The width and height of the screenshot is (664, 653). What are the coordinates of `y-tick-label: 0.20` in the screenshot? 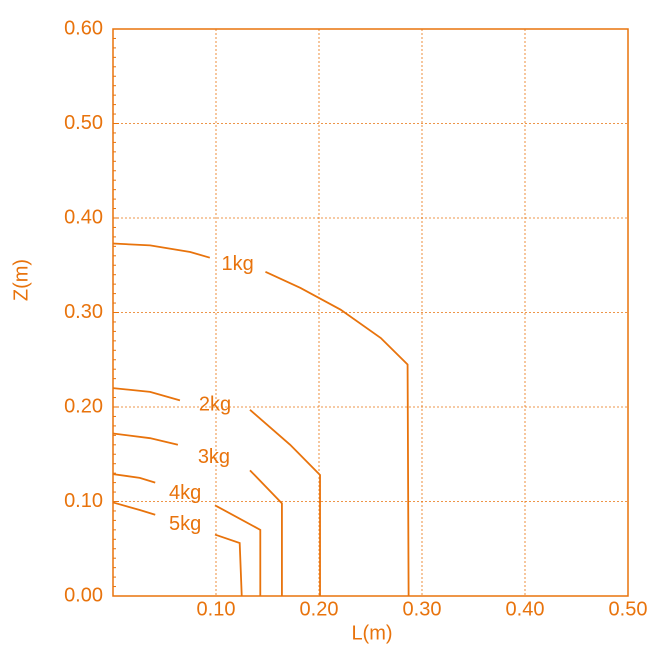 It's located at (83, 406).